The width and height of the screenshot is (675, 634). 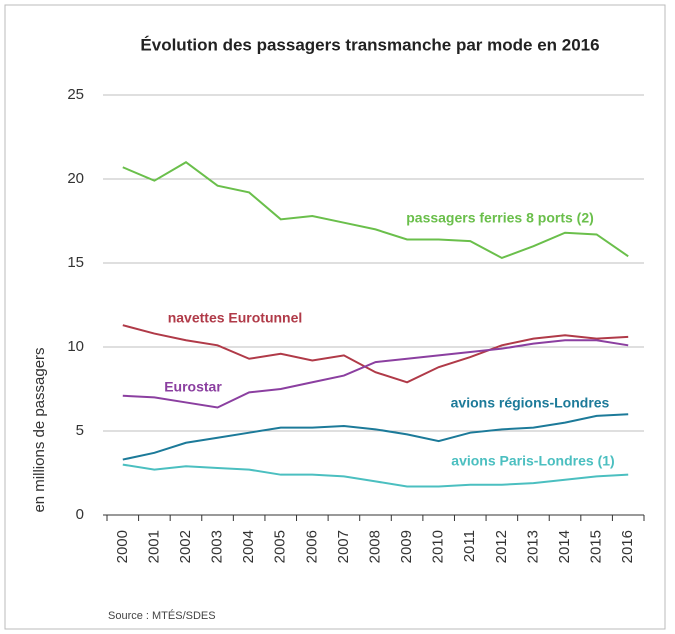 What do you see at coordinates (500, 218) in the screenshot?
I see `series-label: passagers ferries 8 ports (2)` at bounding box center [500, 218].